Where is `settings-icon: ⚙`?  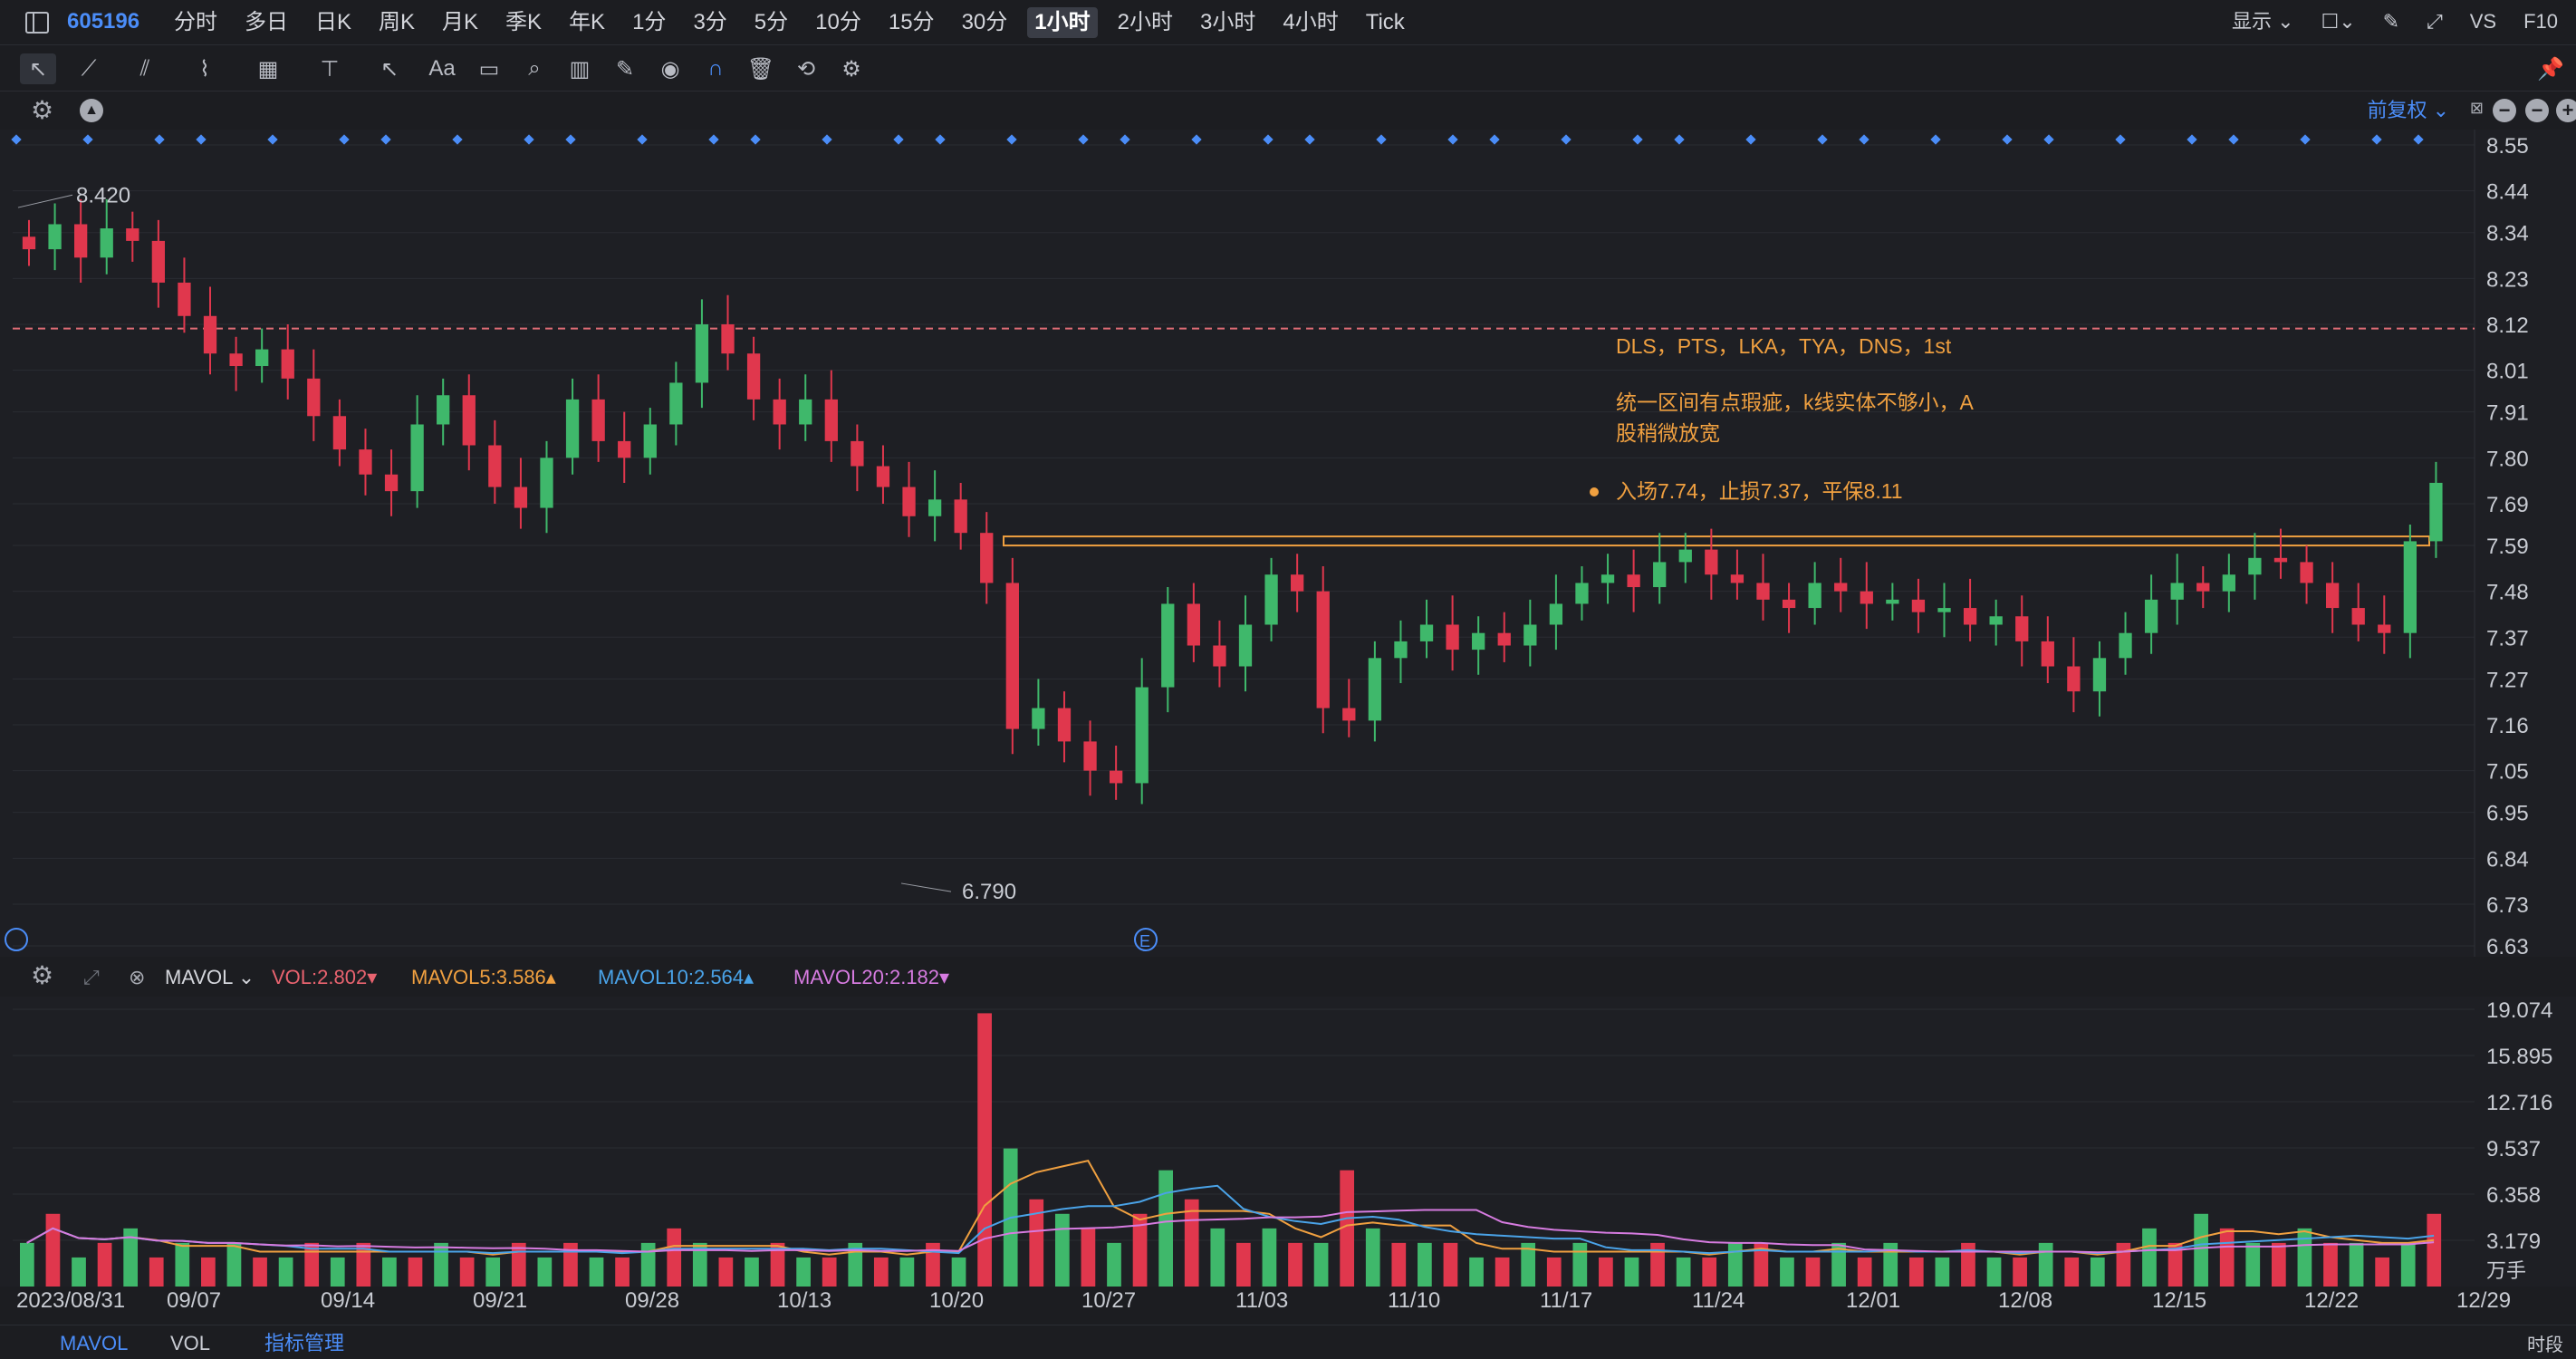 settings-icon: ⚙ is located at coordinates (851, 69).